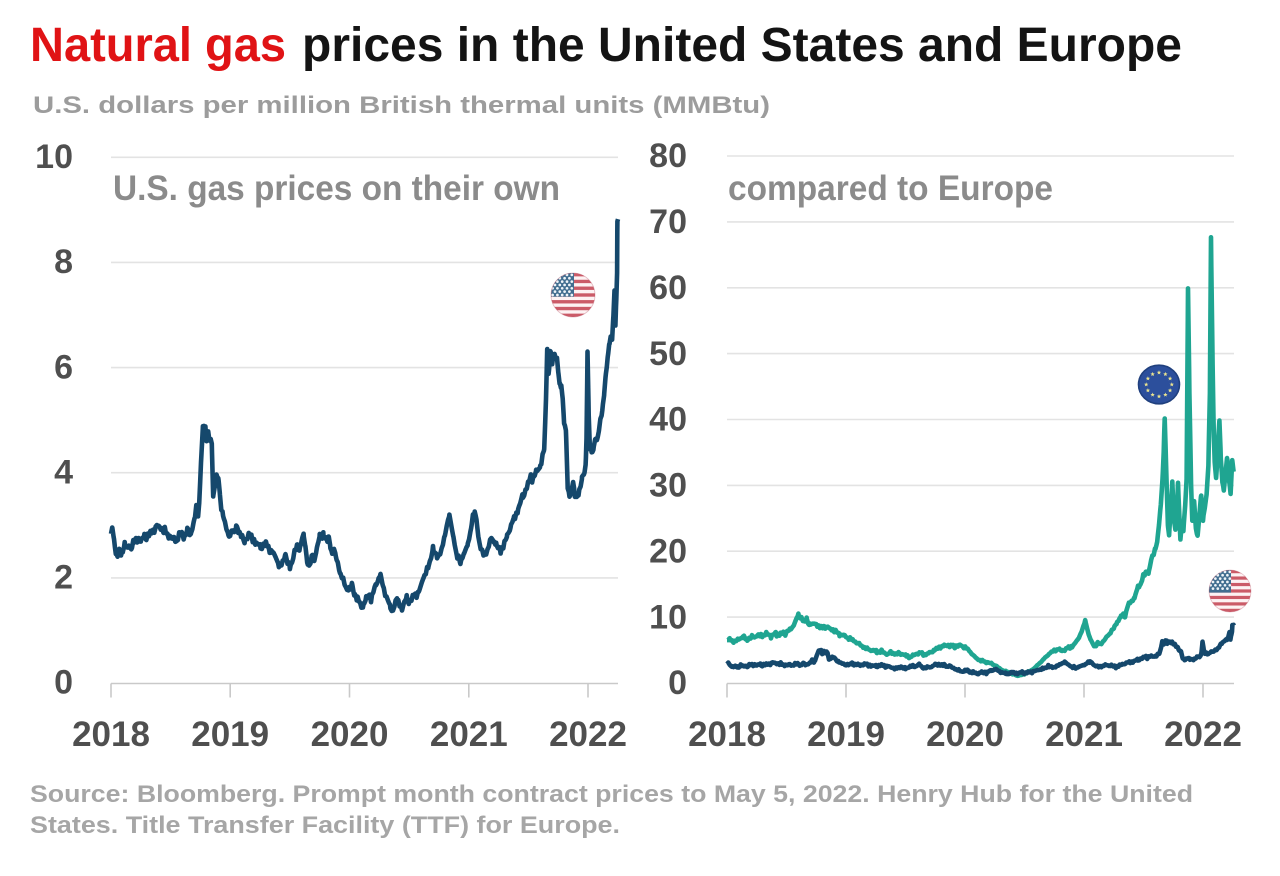 The width and height of the screenshot is (1280, 876). Describe the element at coordinates (668, 354) in the screenshot. I see `svg-text: 50` at that location.